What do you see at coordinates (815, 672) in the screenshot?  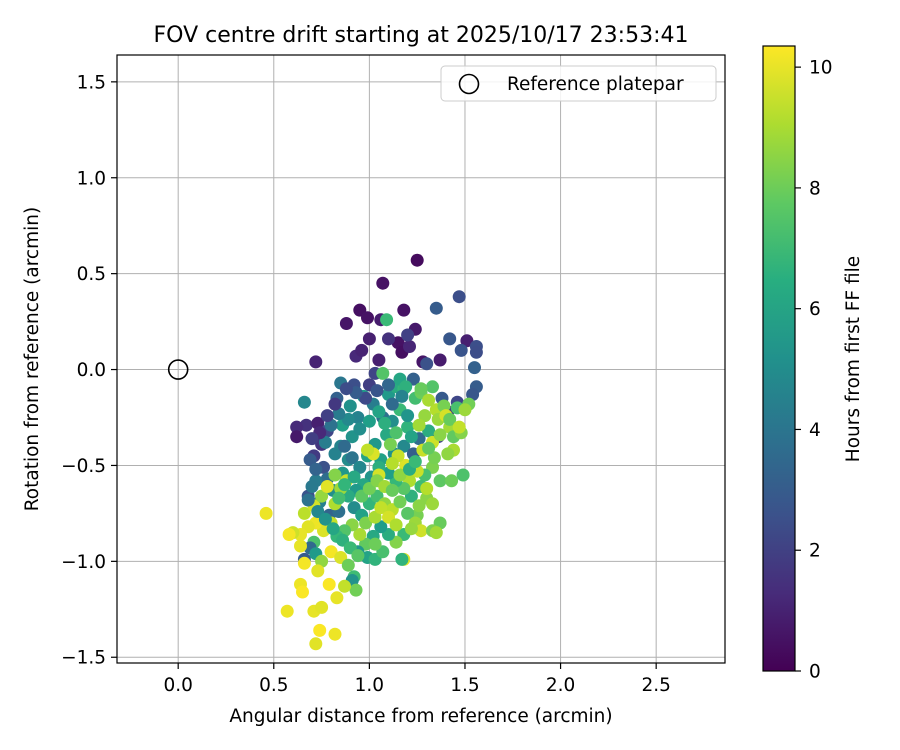 I see `colorbar-tick-label: 0` at bounding box center [815, 672].